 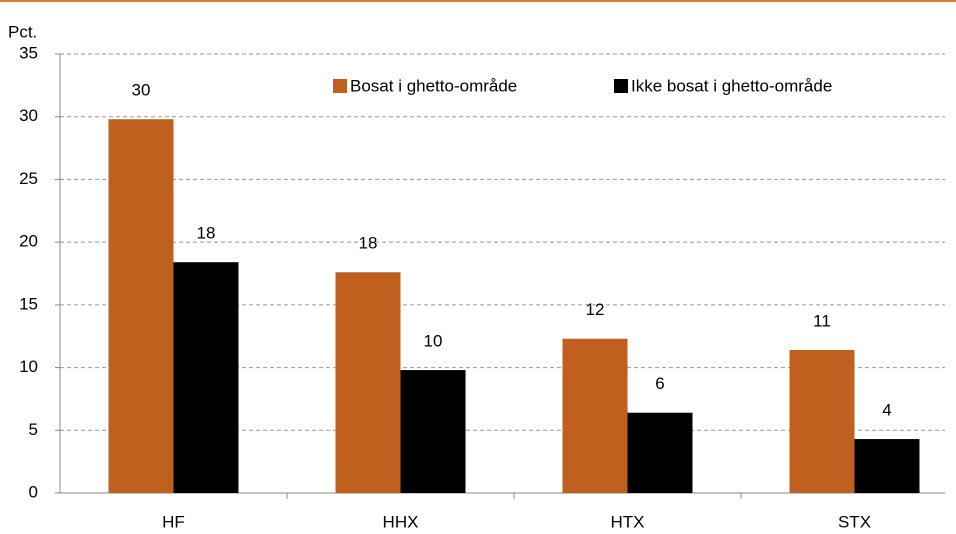 What do you see at coordinates (478, 1) in the screenshot?
I see `top-rule` at bounding box center [478, 1].